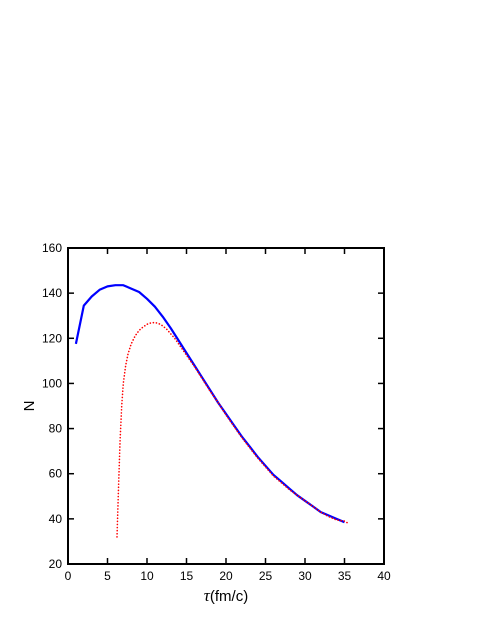 The image size is (488, 632). Describe the element at coordinates (29, 406) in the screenshot. I see `y-axis-title: N` at that location.